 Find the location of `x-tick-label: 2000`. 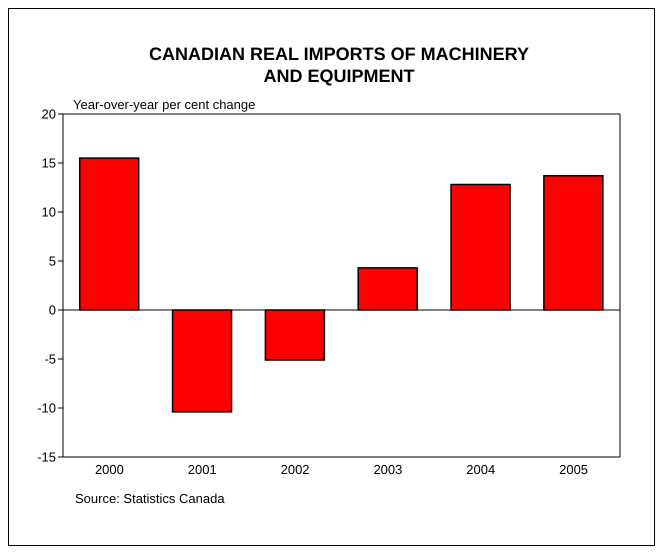

x-tick-label: 2000 is located at coordinates (109, 470).